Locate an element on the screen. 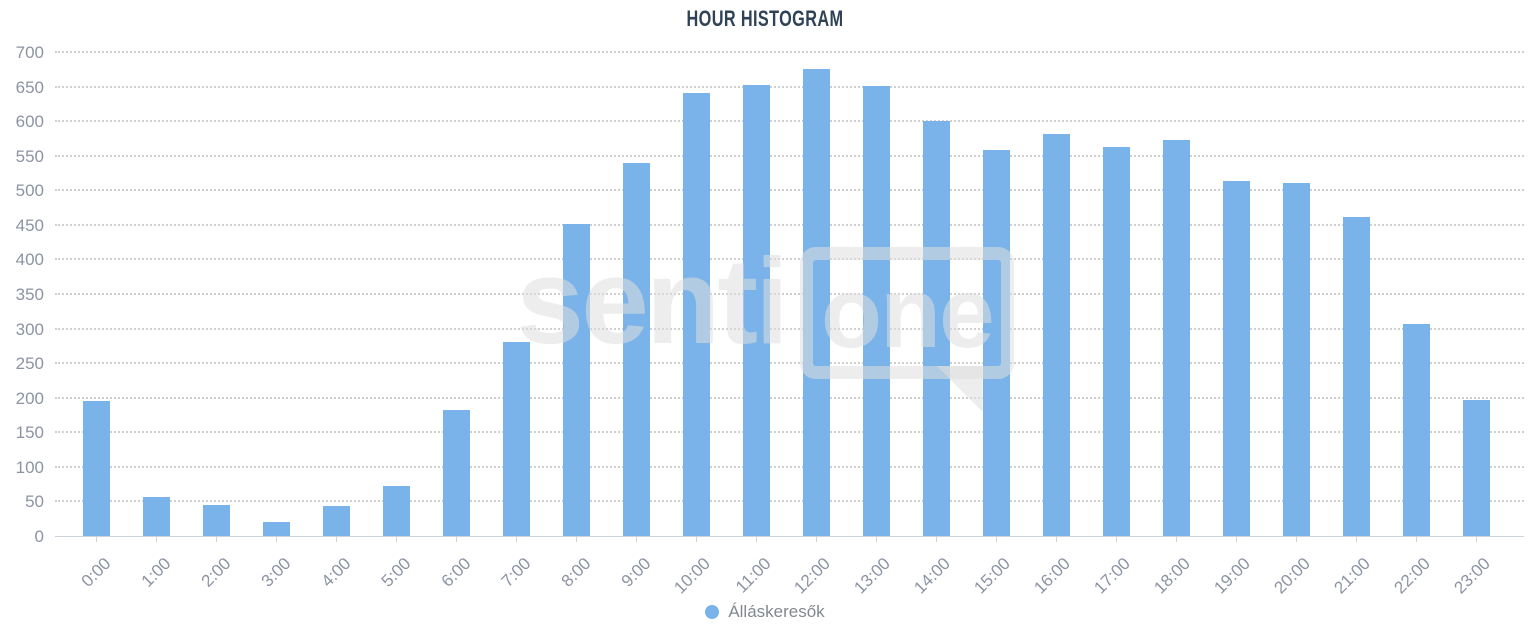  x-axis-label-18-00: 18:00 is located at coordinates (1172, 575).